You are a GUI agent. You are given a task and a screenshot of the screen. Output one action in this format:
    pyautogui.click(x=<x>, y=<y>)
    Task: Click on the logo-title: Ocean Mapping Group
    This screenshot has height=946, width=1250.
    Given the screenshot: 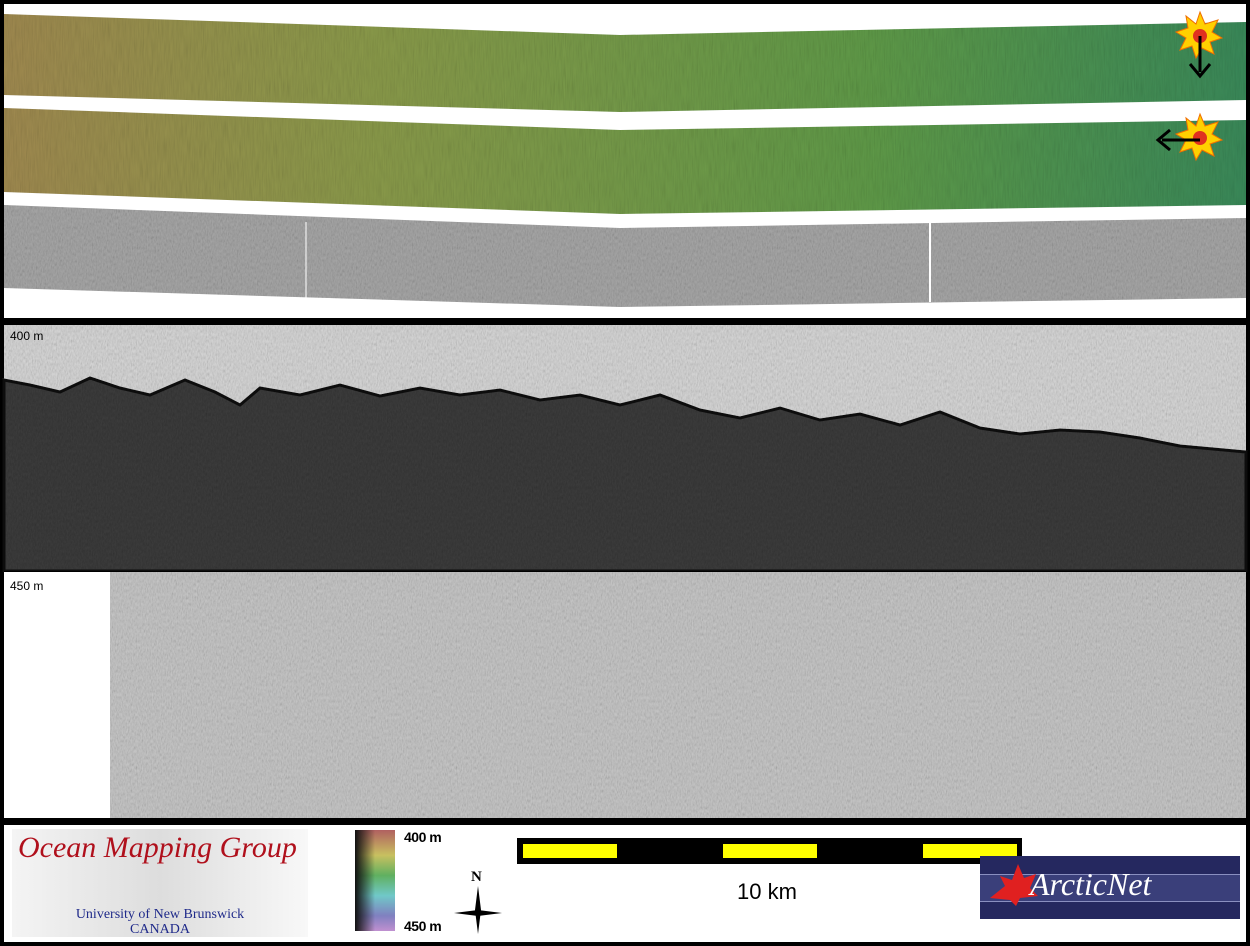 What is the action you would take?
    pyautogui.click(x=157, y=847)
    